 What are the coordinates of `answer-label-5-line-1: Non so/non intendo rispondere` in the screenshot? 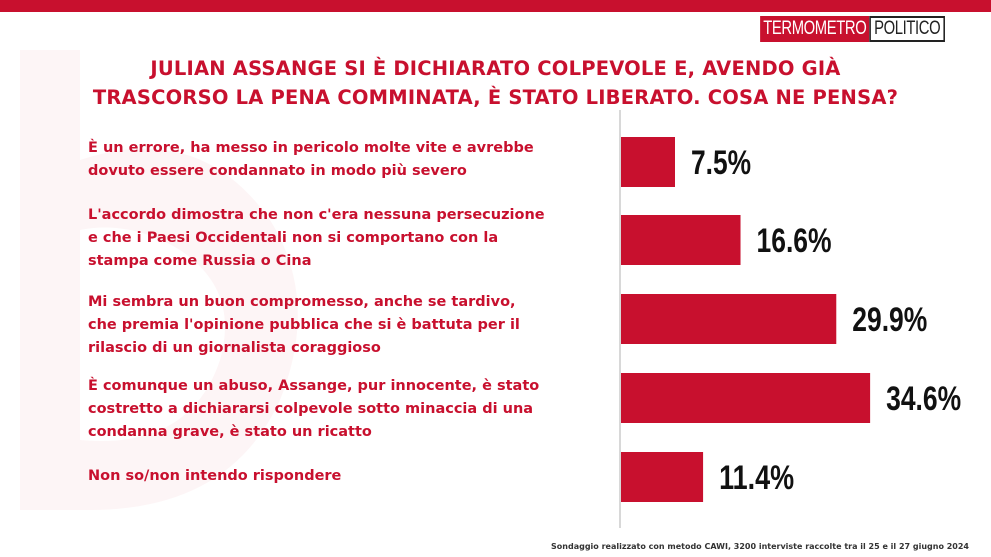 It's located at (215, 476).